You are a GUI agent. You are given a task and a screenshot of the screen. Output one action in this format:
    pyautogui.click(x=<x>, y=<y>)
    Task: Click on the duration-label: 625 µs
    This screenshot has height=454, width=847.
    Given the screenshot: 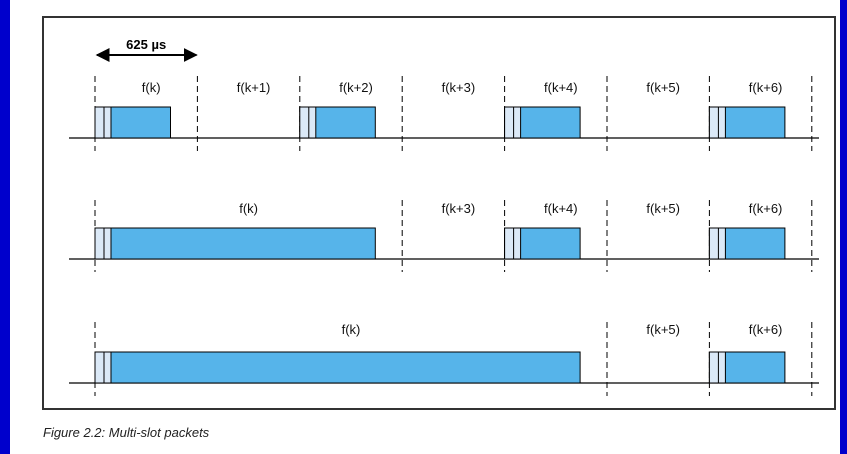 What is the action you would take?
    pyautogui.click(x=146, y=44)
    